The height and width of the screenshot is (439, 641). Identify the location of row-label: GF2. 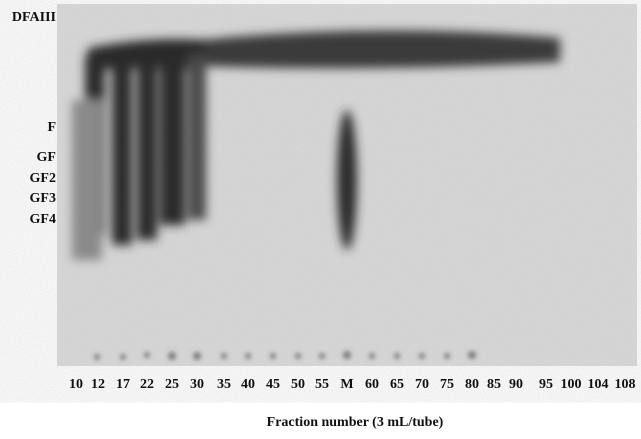
(43, 178).